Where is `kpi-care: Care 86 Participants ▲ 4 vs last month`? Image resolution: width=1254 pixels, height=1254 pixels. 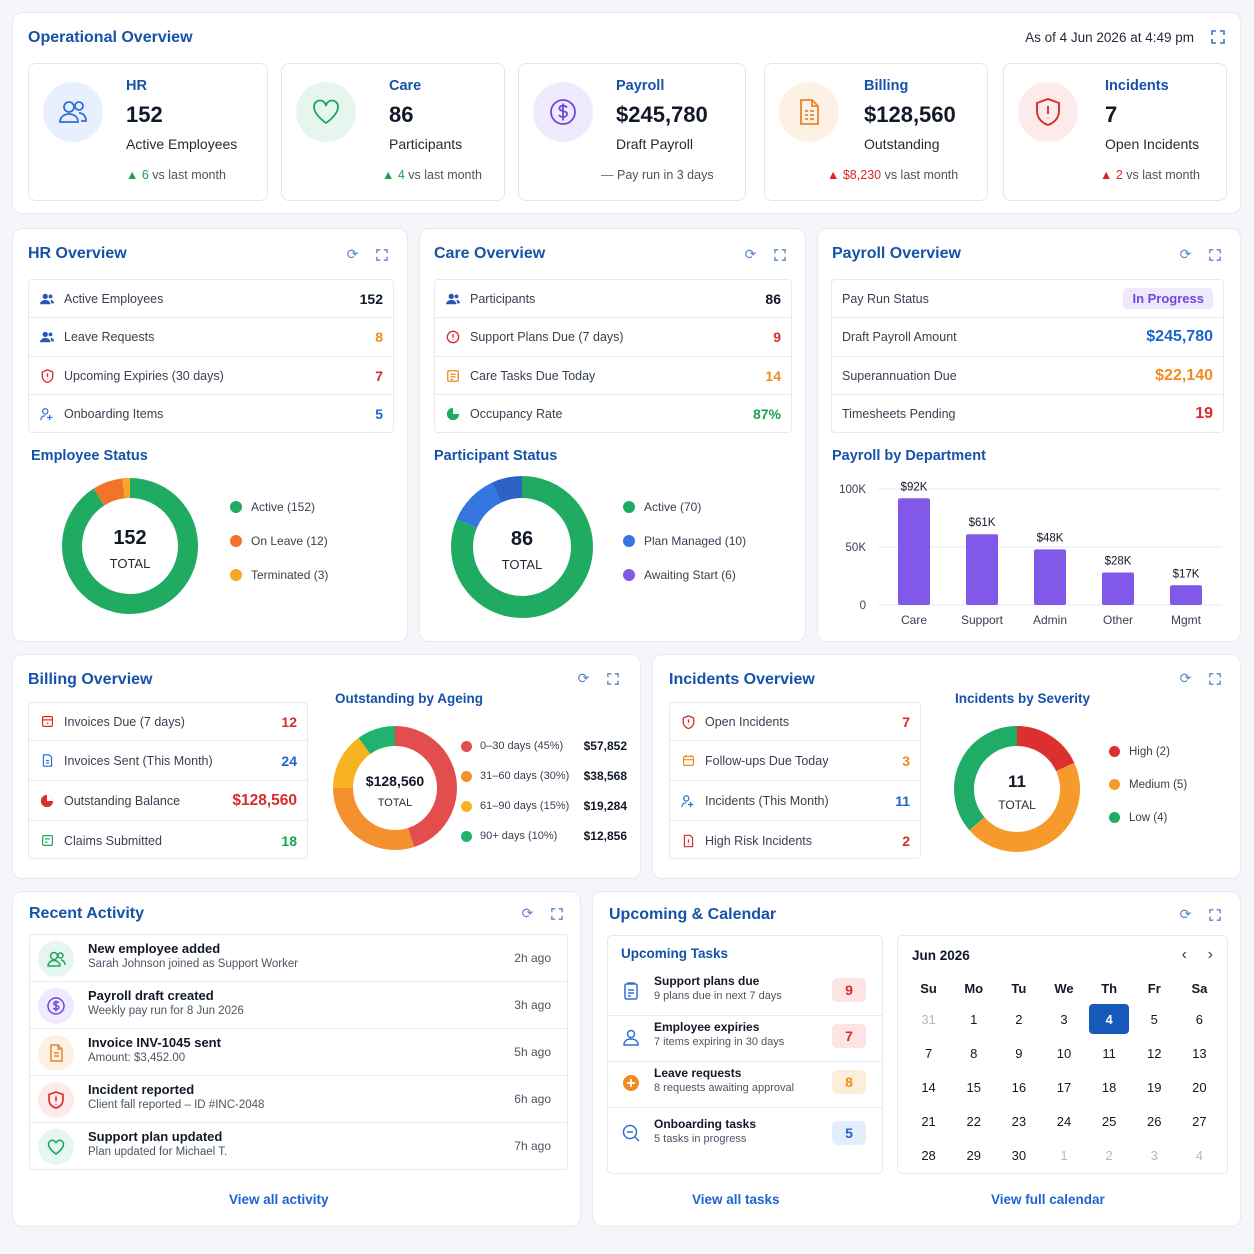
kpi-care: Care 86 Participants ▲ 4 vs last month is located at coordinates (393, 132).